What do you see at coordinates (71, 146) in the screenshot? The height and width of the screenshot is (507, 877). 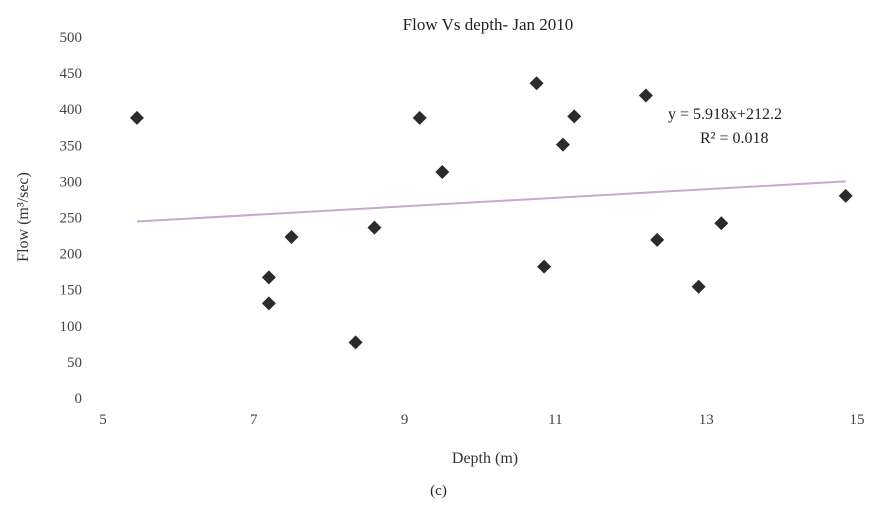 I see `y-tick-label: 350` at bounding box center [71, 146].